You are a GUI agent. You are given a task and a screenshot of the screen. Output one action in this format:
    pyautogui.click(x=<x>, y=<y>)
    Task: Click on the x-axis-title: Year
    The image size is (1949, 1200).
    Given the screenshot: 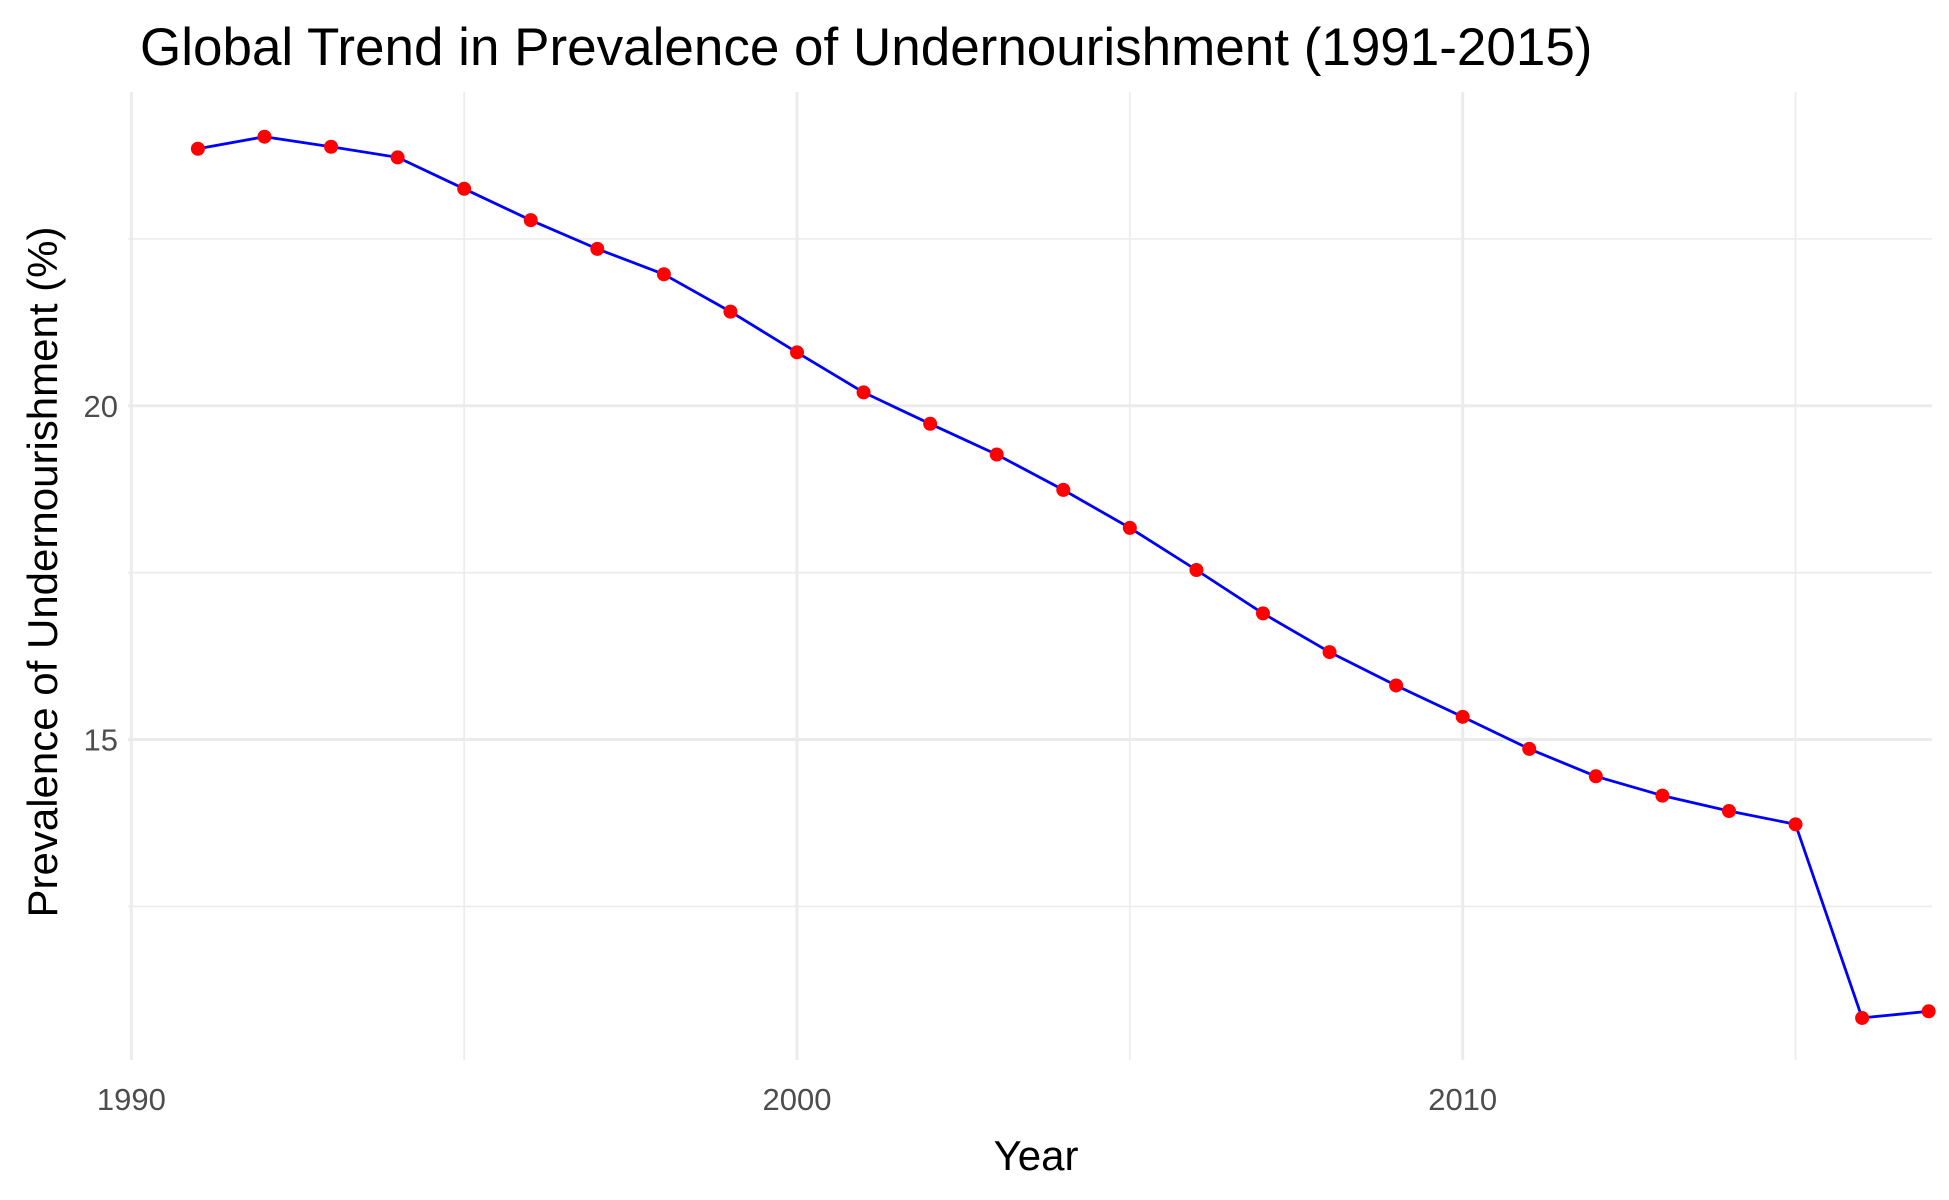 What is the action you would take?
    pyautogui.click(x=1036, y=1155)
    